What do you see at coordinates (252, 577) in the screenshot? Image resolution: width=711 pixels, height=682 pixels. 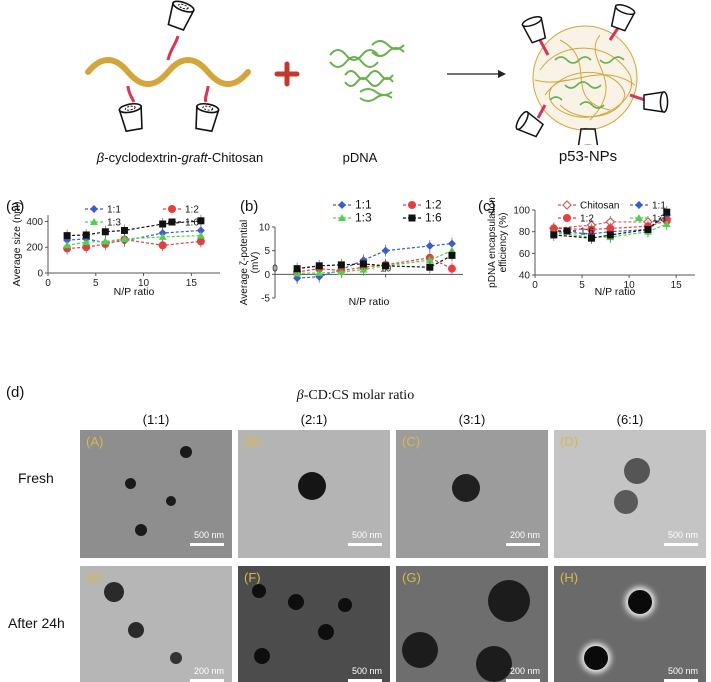 I see `image-tag: (F)` at bounding box center [252, 577].